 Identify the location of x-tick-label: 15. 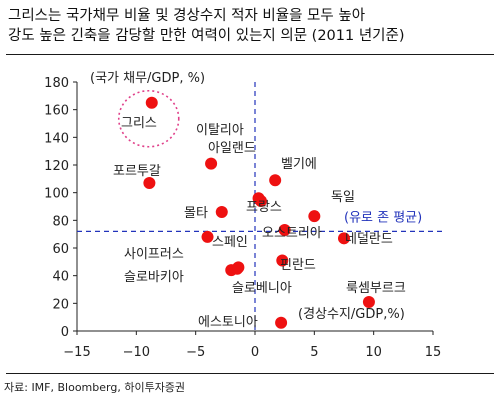
(433, 352).